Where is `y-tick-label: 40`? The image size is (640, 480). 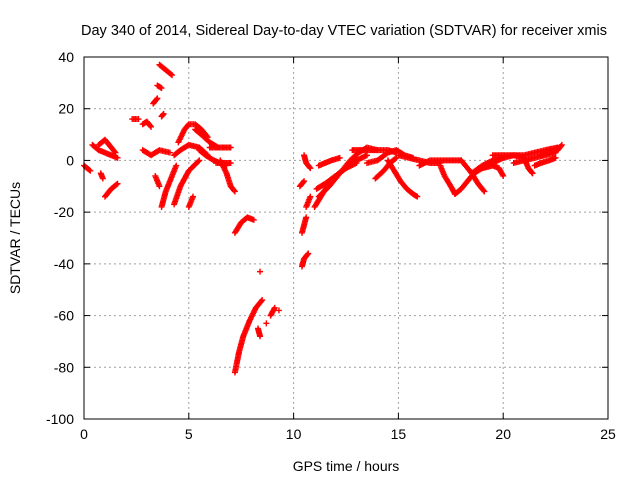 y-tick-label: 40 is located at coordinates (66, 57).